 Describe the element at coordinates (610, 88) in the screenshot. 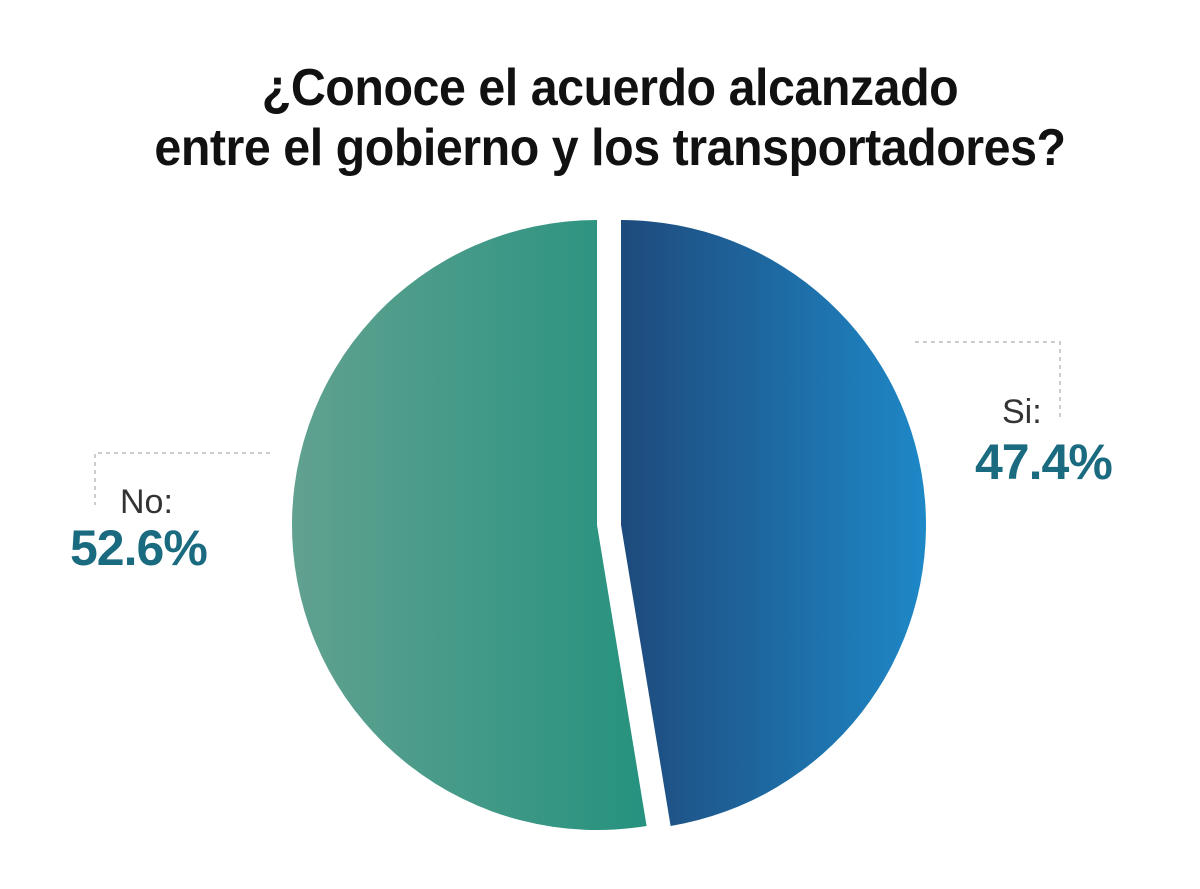

I see `chart-title-line-1: ¿Conoce el acuerdo alcanzado` at that location.